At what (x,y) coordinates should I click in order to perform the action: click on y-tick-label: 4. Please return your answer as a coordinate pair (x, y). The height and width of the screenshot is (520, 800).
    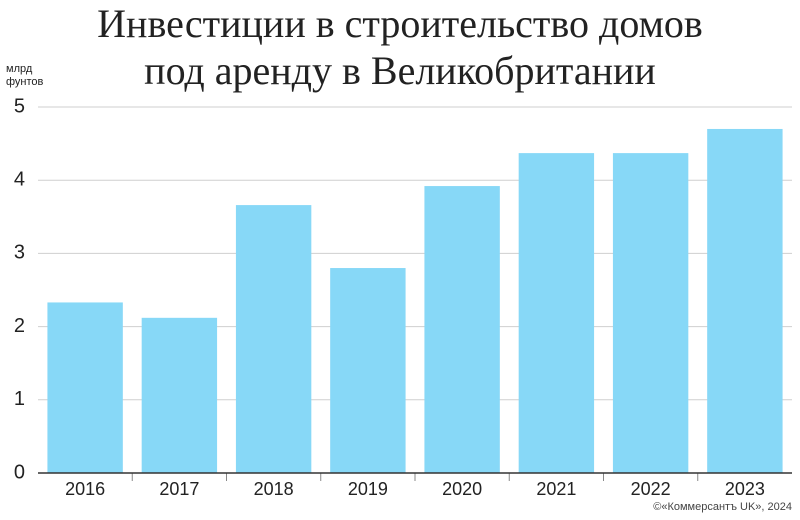
    Looking at the image, I should click on (19, 179).